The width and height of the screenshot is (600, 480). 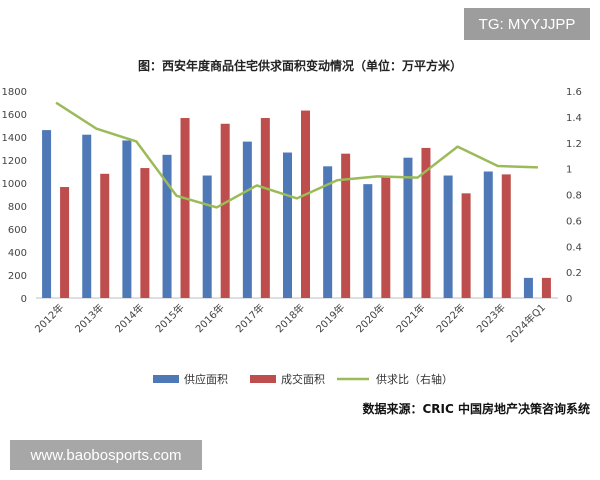 What do you see at coordinates (14, 92) in the screenshot?
I see `left-tick-label: 1800` at bounding box center [14, 92].